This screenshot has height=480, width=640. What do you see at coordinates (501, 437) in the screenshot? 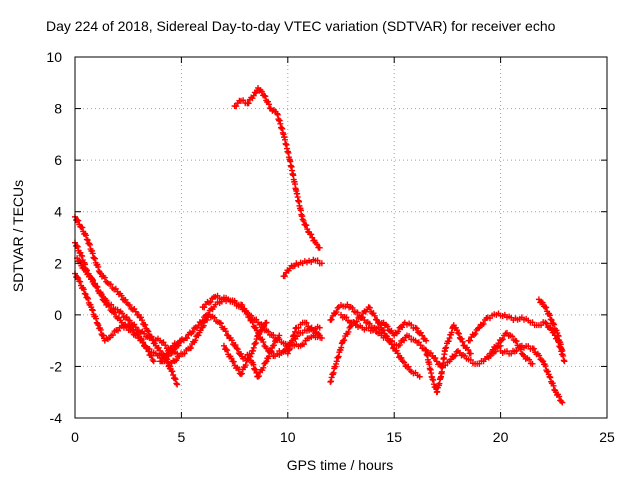
I see `x-tick-label: 20` at bounding box center [501, 437].